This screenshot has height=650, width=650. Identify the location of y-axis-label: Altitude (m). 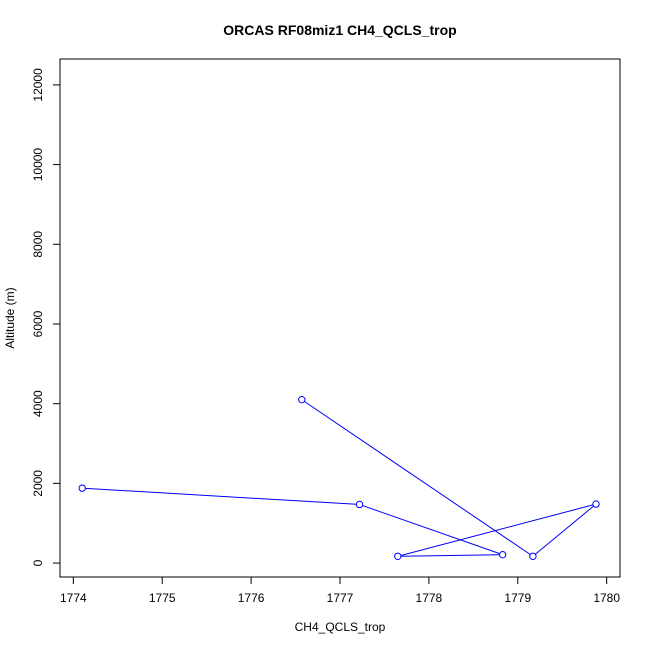
(10, 317).